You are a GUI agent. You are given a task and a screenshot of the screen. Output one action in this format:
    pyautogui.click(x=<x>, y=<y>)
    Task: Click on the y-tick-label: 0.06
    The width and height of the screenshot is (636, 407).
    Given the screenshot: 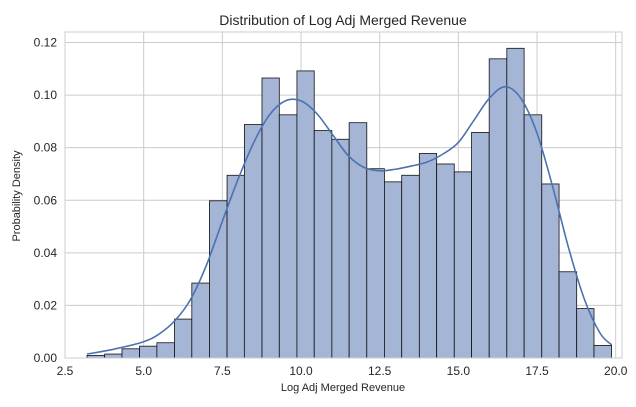 What is the action you would take?
    pyautogui.click(x=46, y=200)
    